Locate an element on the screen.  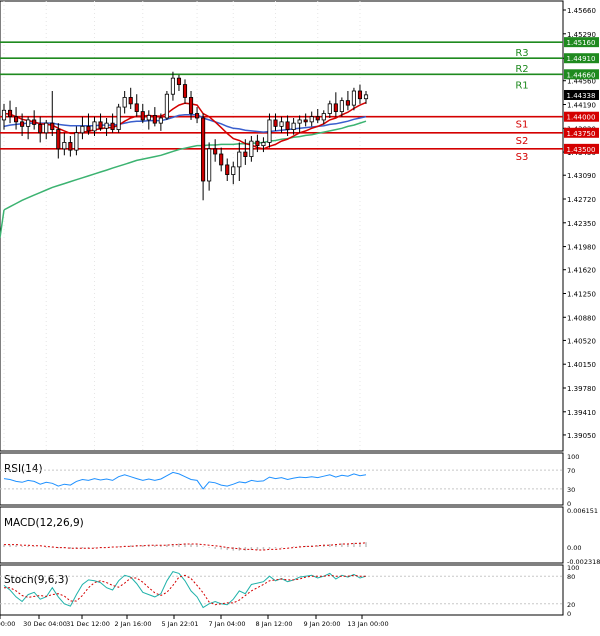
level-value-s2: 1.43750 is located at coordinates (581, 134).